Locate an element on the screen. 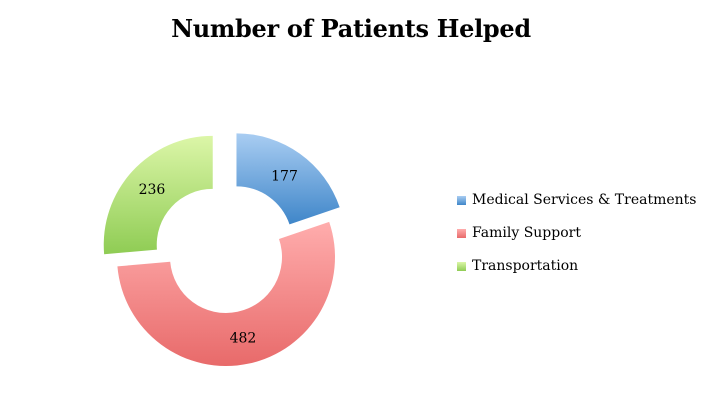  slice-transportation is located at coordinates (158, 195).